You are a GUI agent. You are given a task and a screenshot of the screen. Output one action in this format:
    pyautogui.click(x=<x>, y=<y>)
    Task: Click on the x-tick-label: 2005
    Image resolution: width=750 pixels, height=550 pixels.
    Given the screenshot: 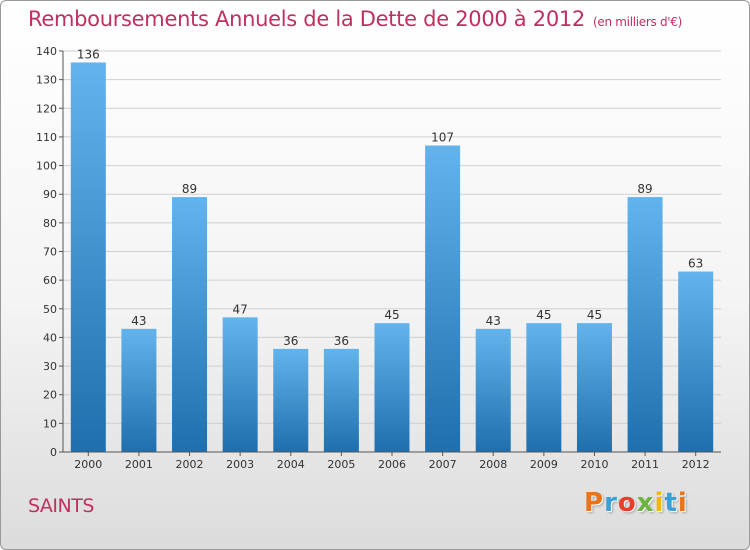 What is the action you would take?
    pyautogui.click(x=341, y=464)
    